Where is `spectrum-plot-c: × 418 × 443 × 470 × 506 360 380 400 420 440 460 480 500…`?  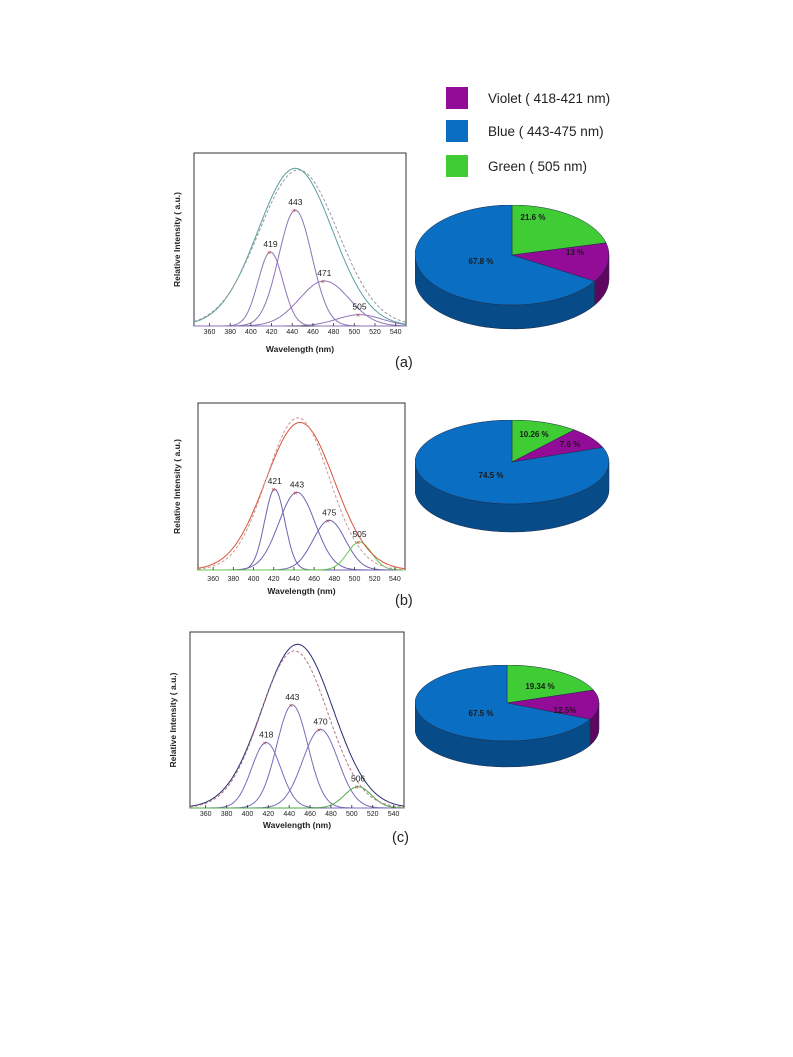
spectrum-plot-c: × 418 × 443 × 470 × 506 360 380 400 420 440 460 480 500… is located at coordinates (290, 733).